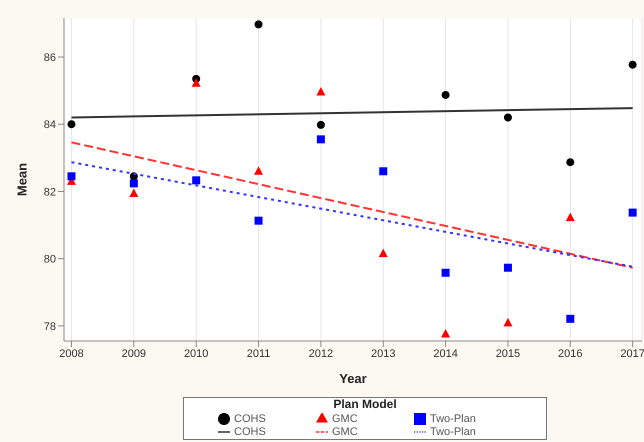 The height and width of the screenshot is (442, 644). I want to click on y-tick-label: 84, so click(50, 125).